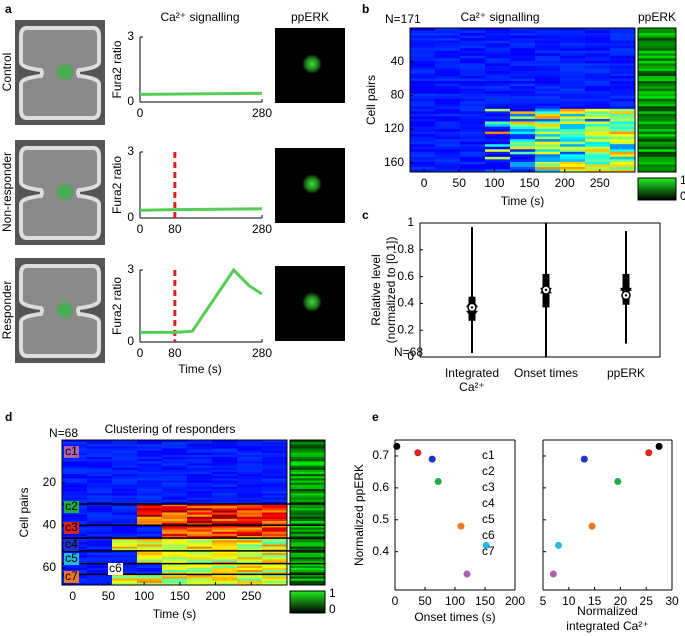 This screenshot has width=685, height=636. I want to click on y-tick-label: 0.4, so click(405, 303).